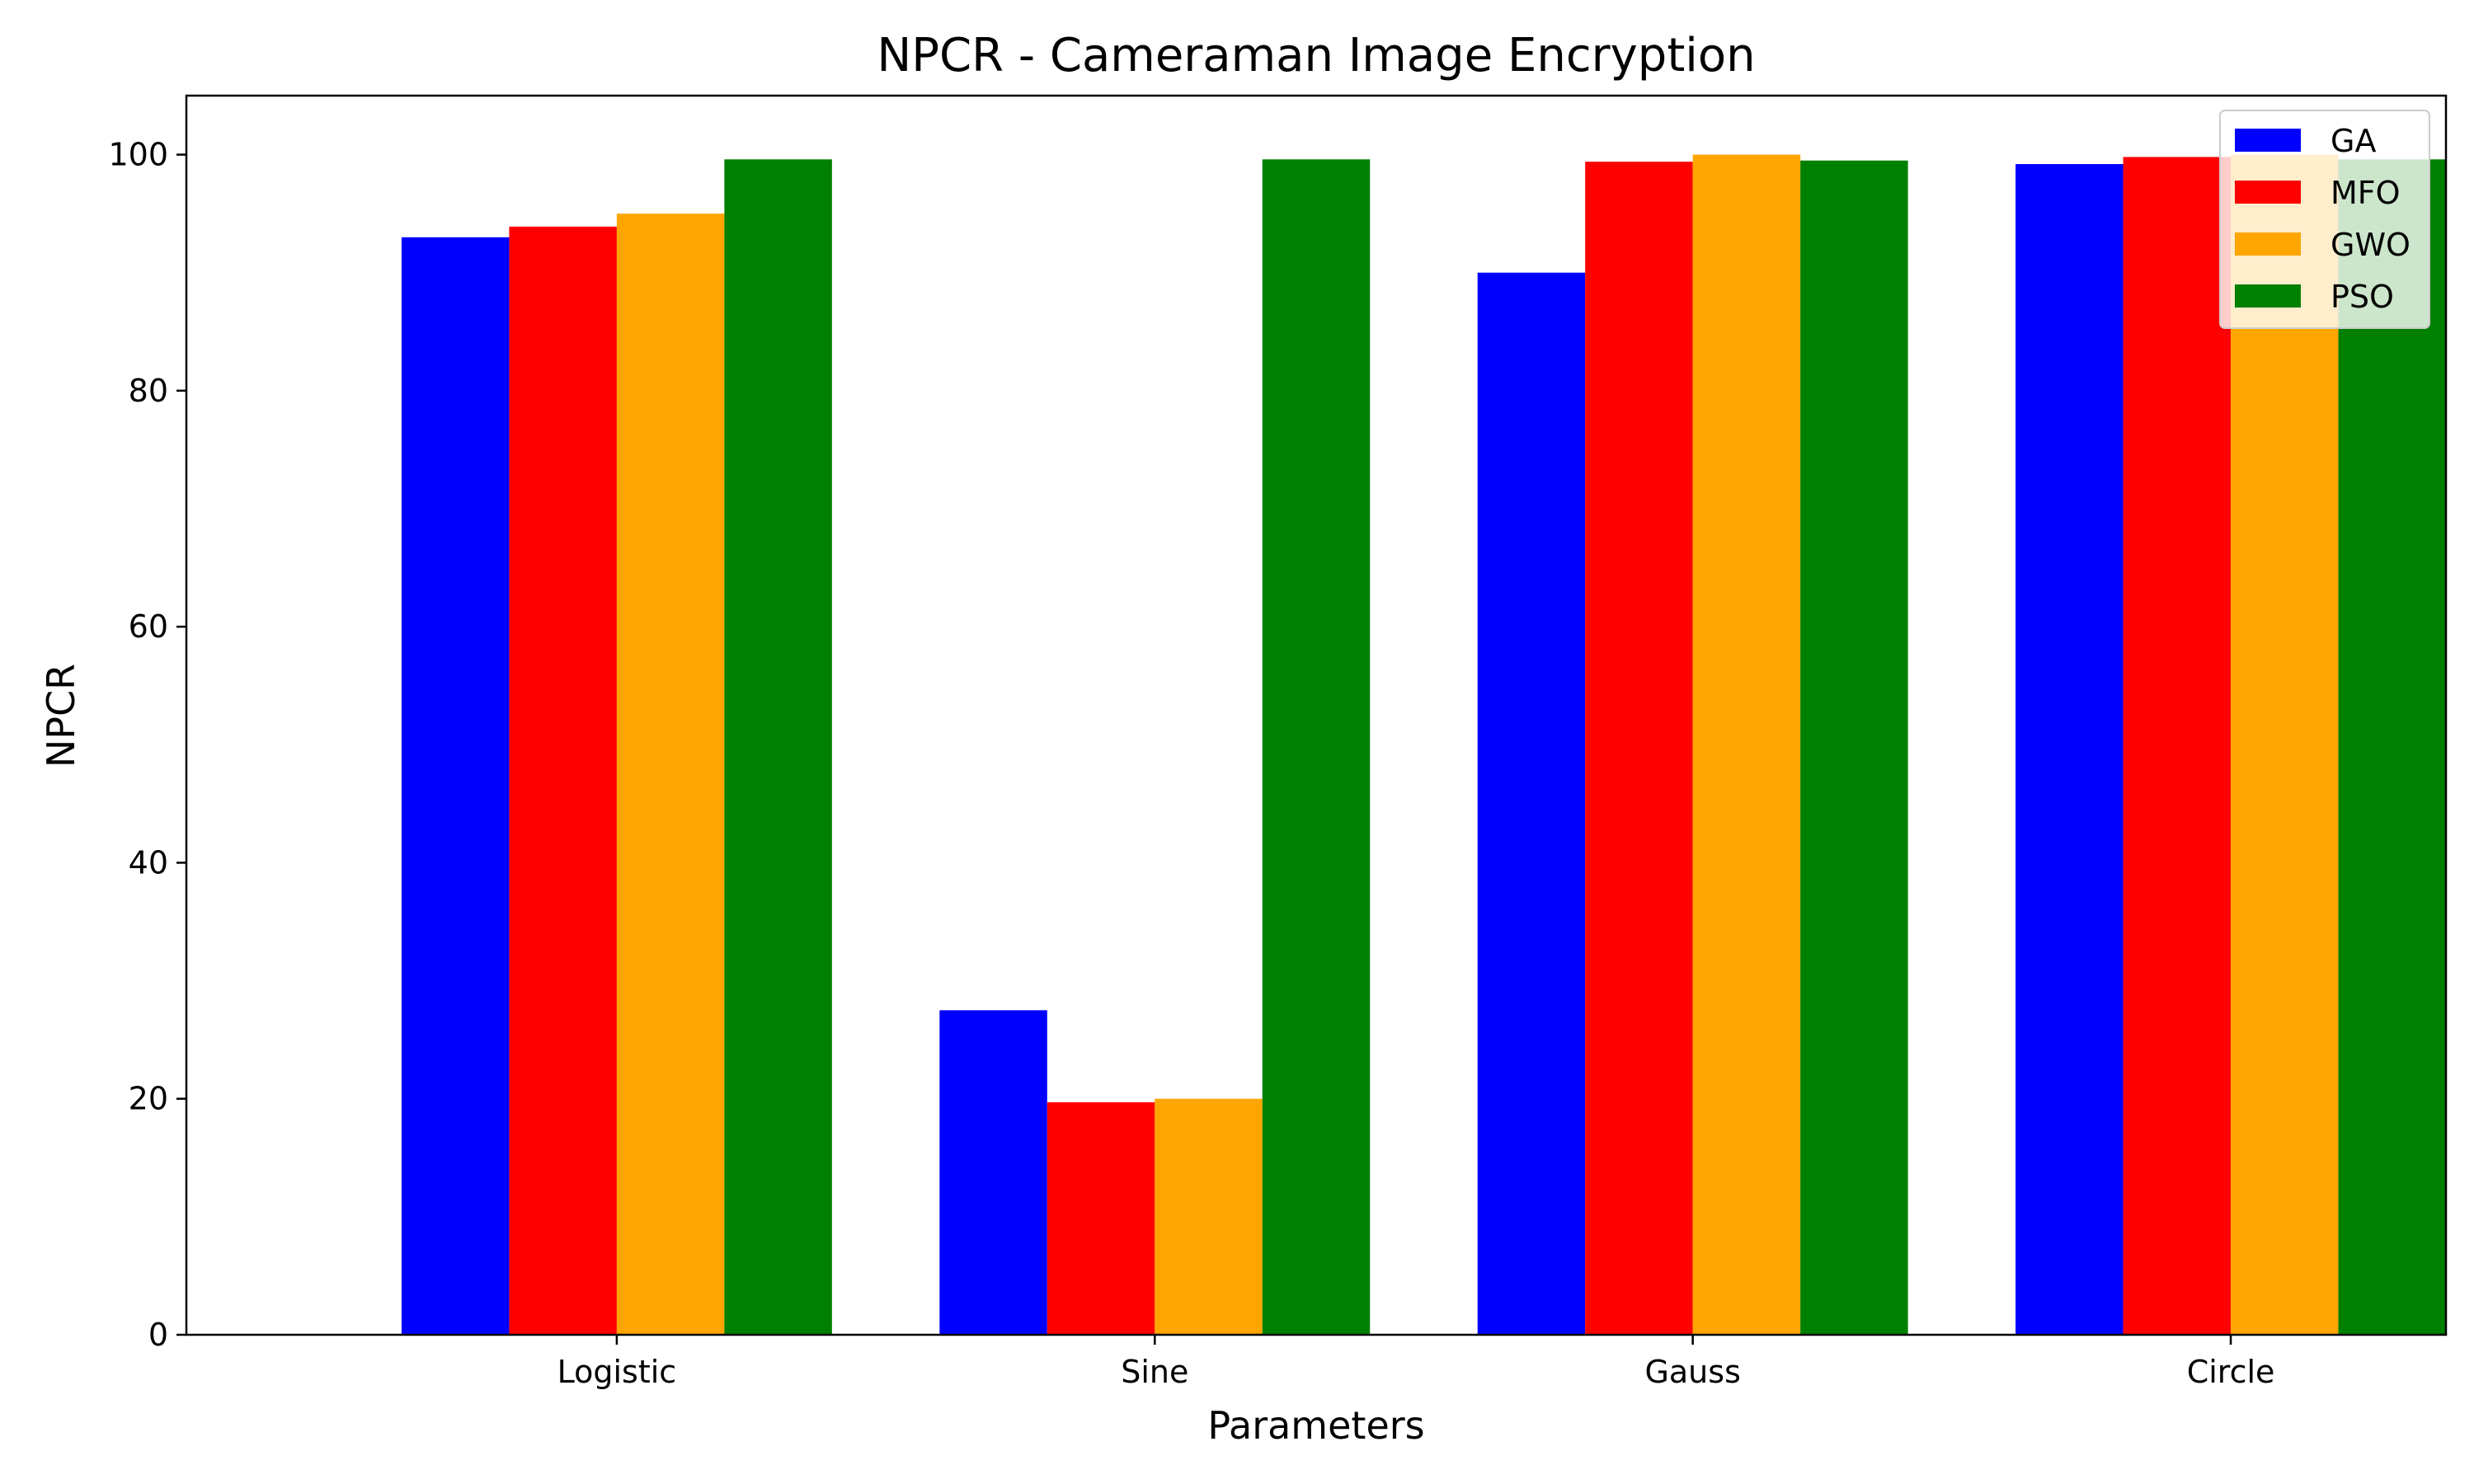 The height and width of the screenshot is (1484, 2474). Describe the element at coordinates (61, 716) in the screenshot. I see `y-axis-label: NPCR` at that location.